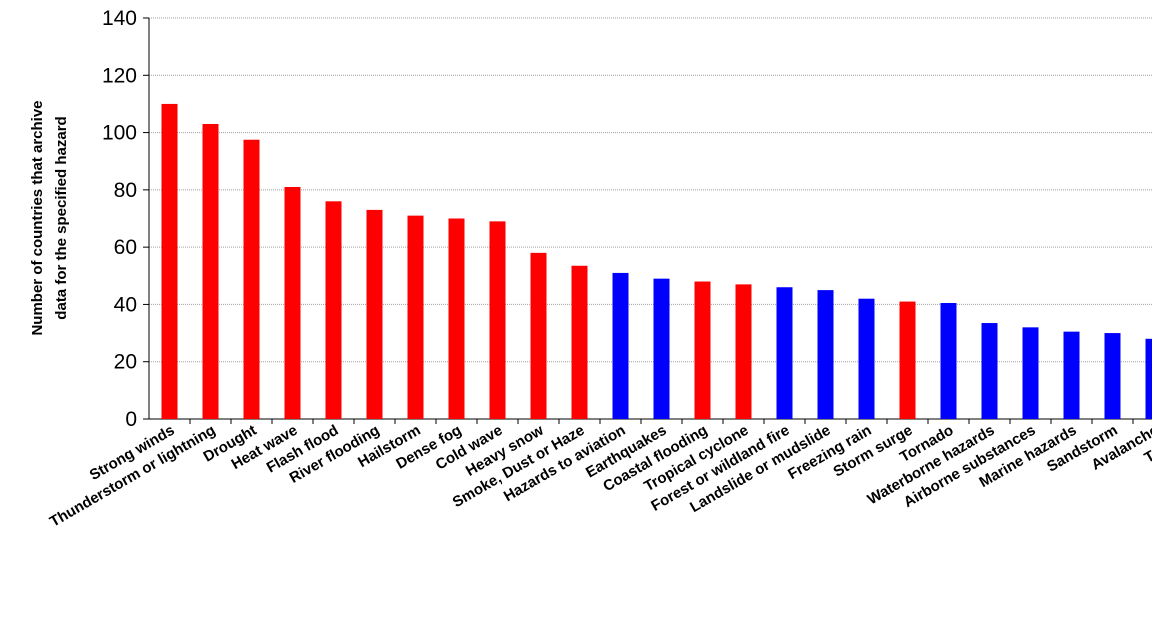 This screenshot has height=637, width=1152. Describe the element at coordinates (576, 4) in the screenshot. I see `chart-title: services?` at that location.